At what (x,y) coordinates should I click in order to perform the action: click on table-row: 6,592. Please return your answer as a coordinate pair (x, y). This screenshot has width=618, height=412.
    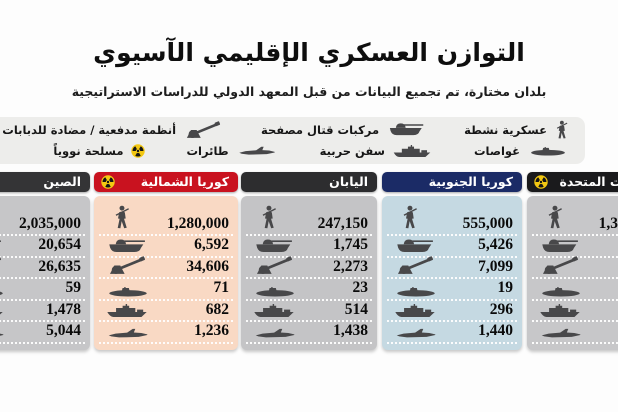
    Looking at the image, I should click on (166, 247).